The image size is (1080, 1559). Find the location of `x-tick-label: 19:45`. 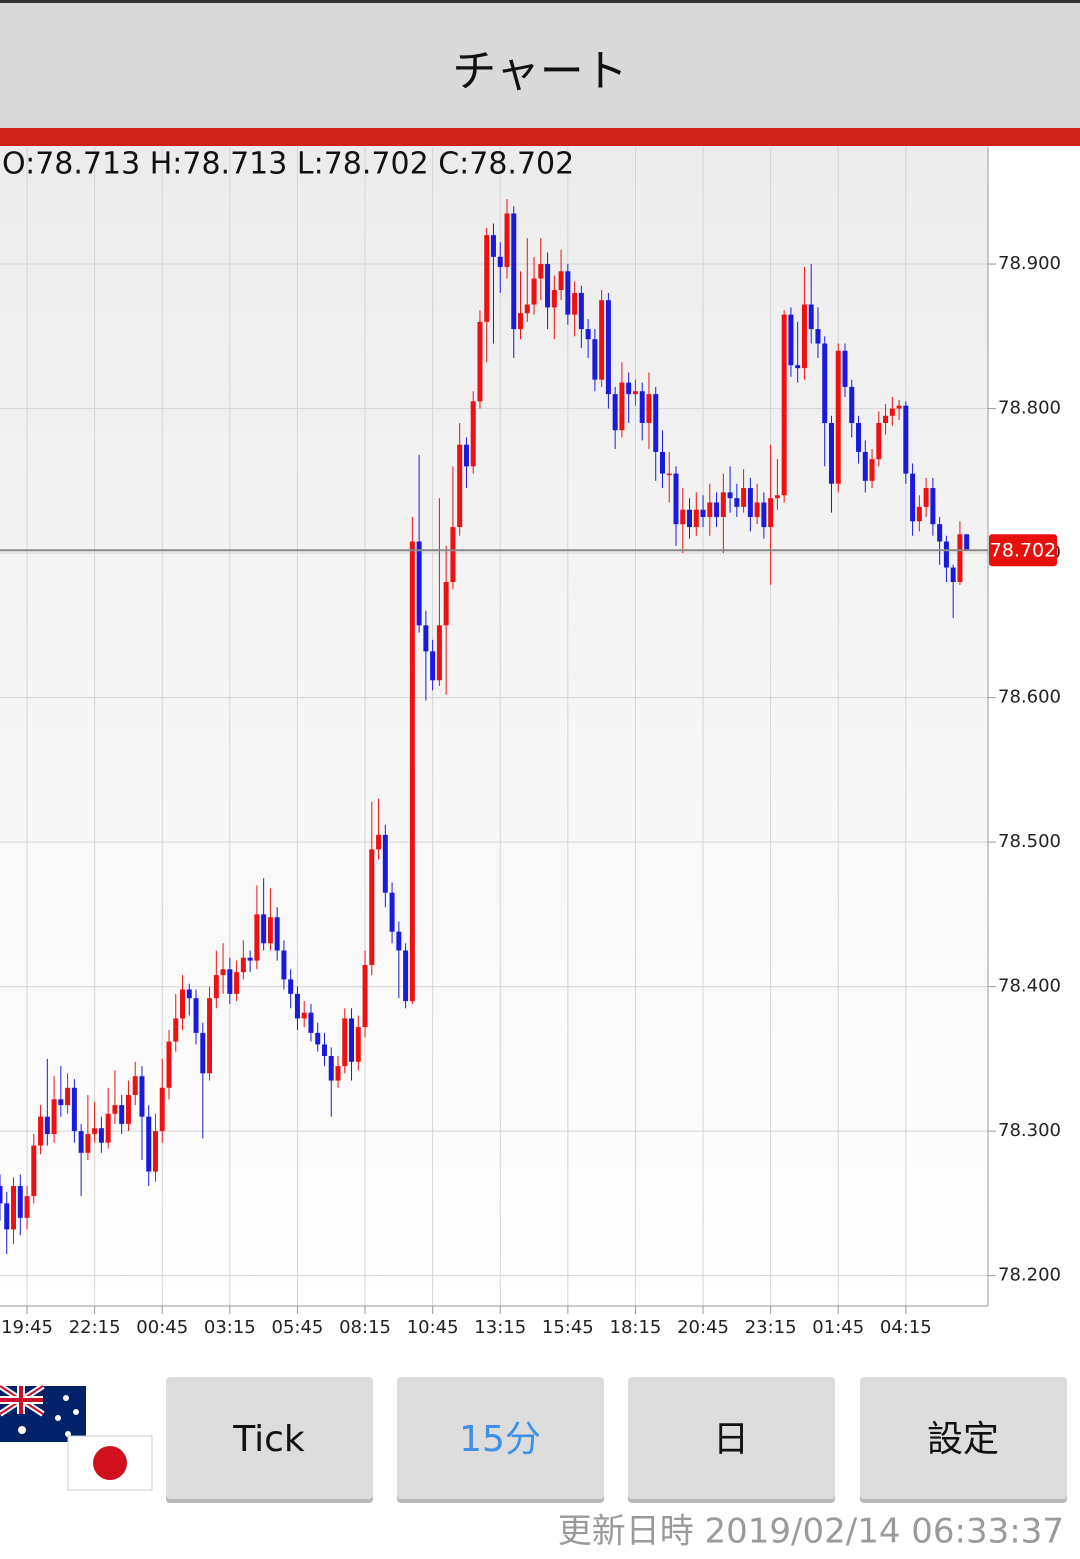

x-tick-label: 19:45 is located at coordinates (27, 1327).